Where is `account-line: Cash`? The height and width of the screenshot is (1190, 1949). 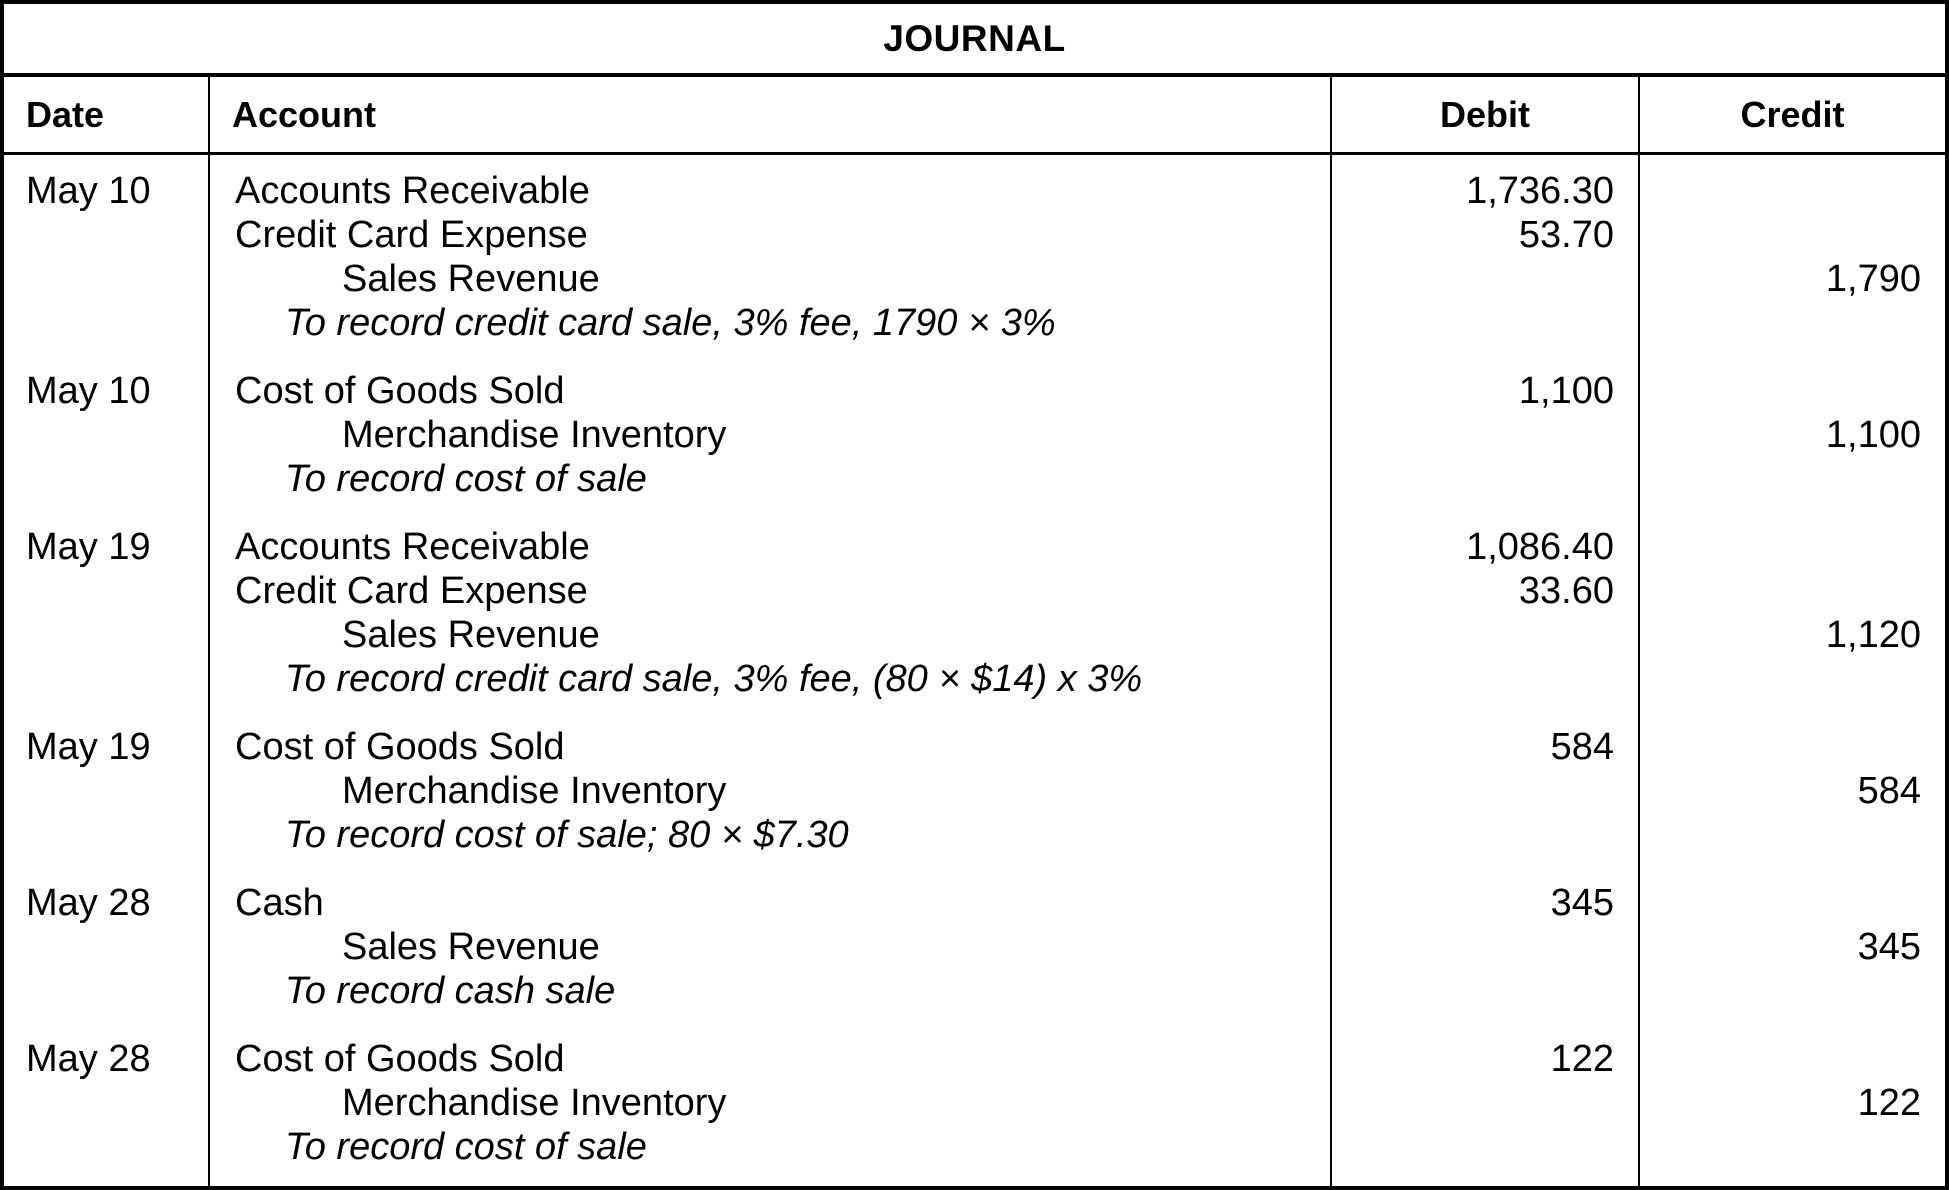
account-line: Cash is located at coordinates (279, 903).